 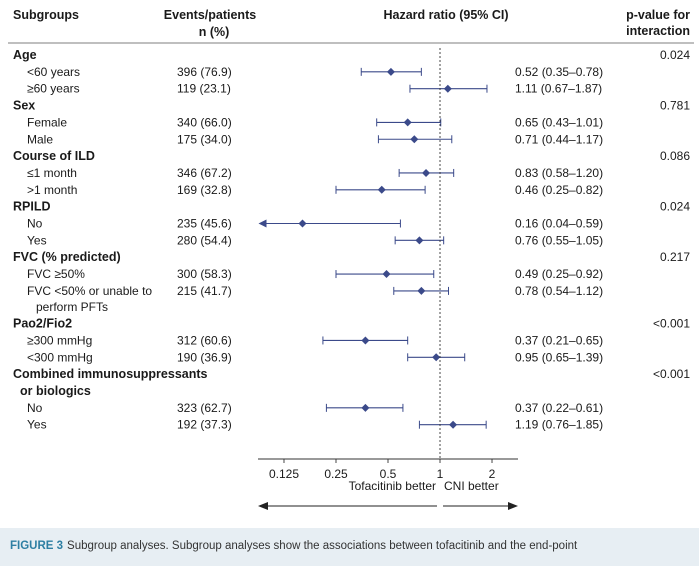 What do you see at coordinates (559, 274) in the screenshot?
I see `hr-ci-text: 0.49 (0.25–0.92)` at bounding box center [559, 274].